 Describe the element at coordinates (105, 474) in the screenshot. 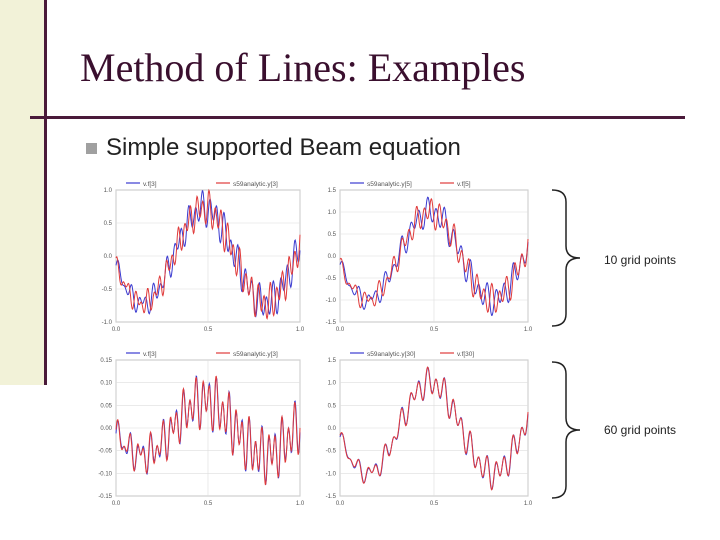

I see `y-tick-label: -0.10` at that location.